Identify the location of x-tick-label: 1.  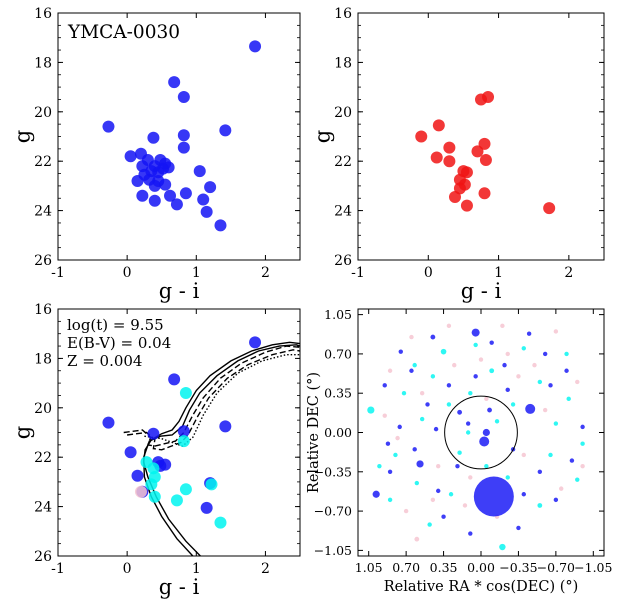
(498, 273).